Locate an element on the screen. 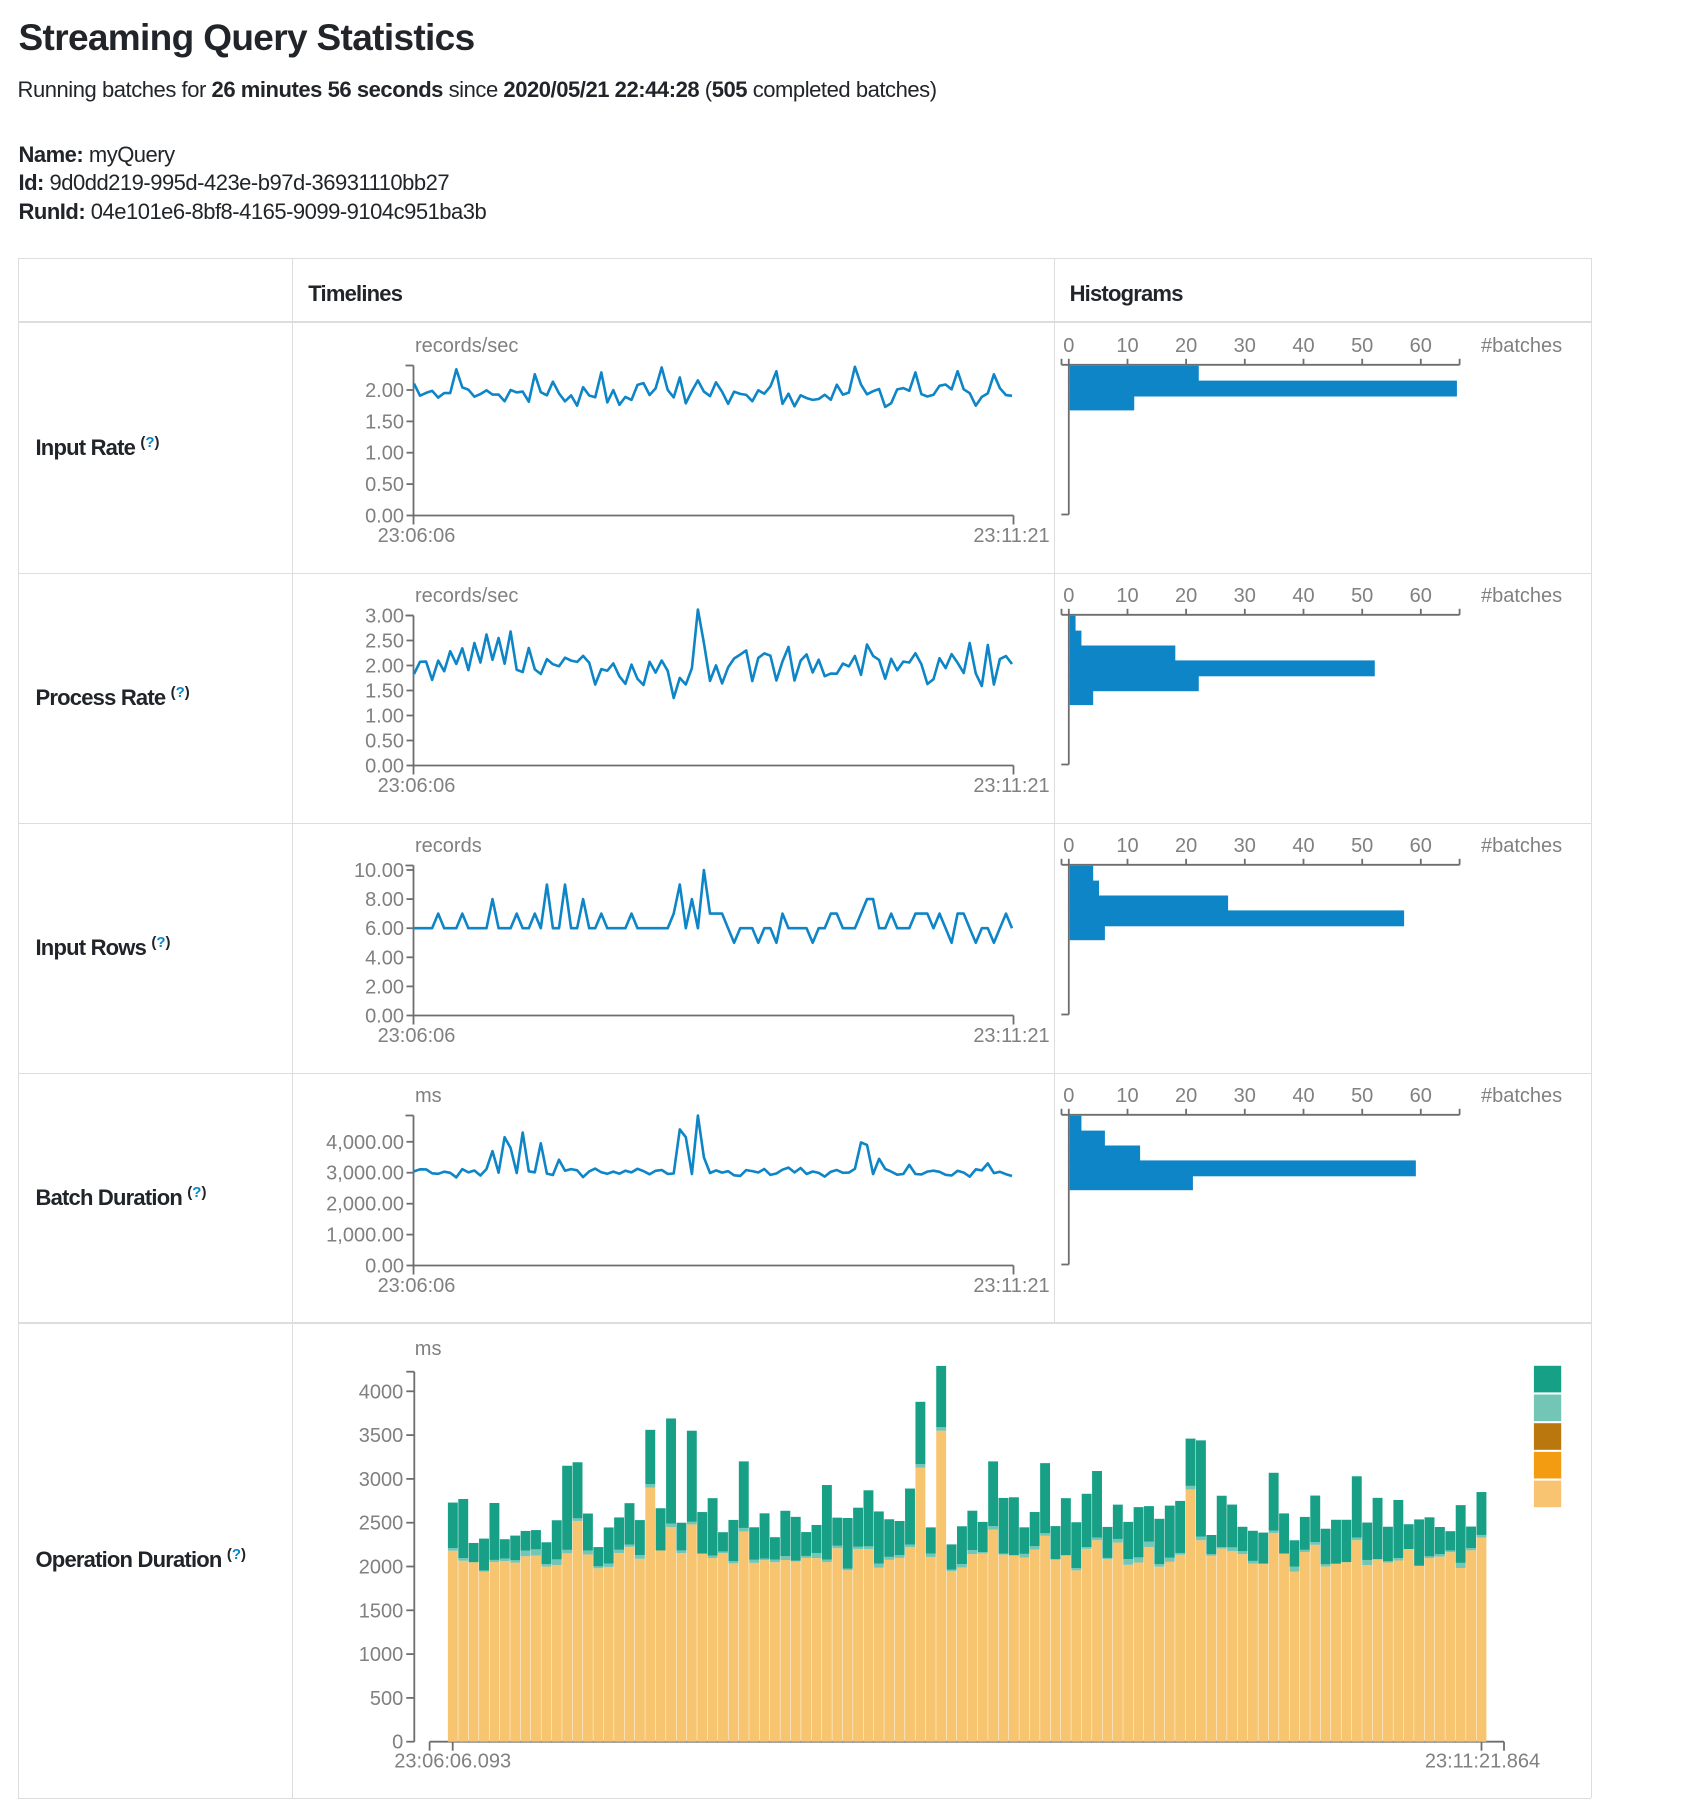 The height and width of the screenshot is (1820, 1693). svg-text: 3500 is located at coordinates (381, 1436).